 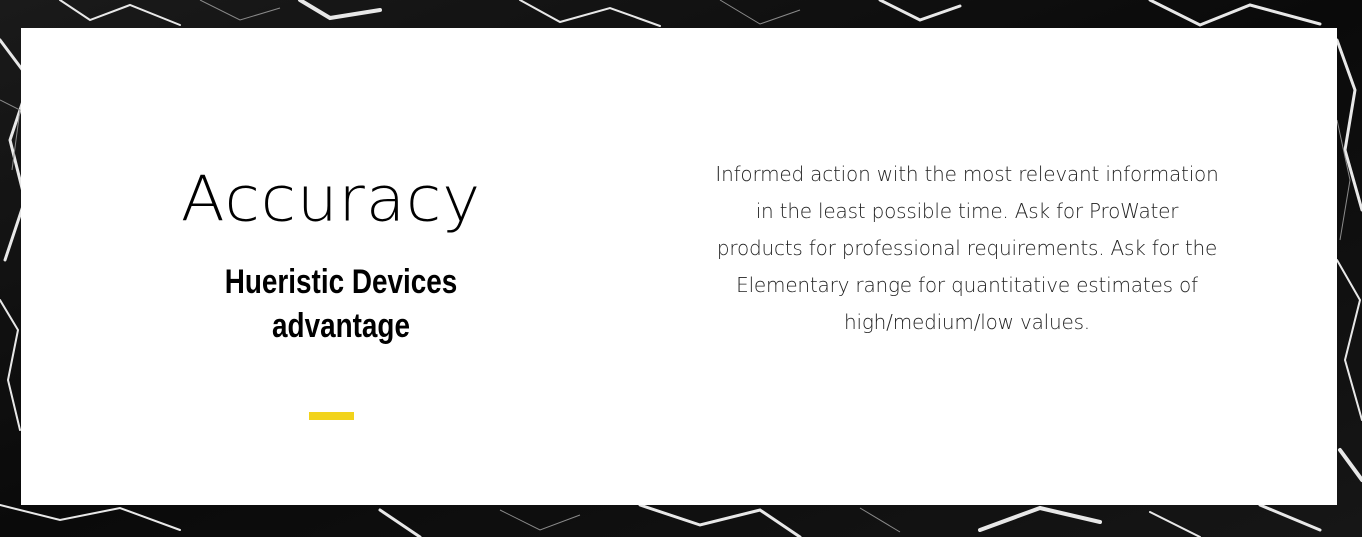 I want to click on section-subtitle: Hueristic Devices advantage, so click(x=341, y=304).